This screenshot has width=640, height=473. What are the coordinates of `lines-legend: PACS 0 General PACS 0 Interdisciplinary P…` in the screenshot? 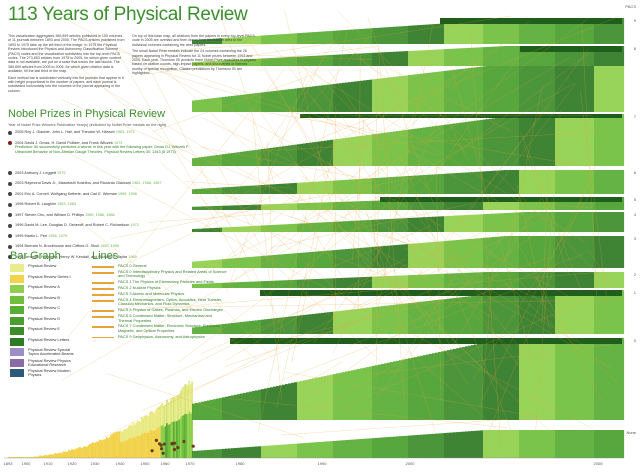 It's located at (159, 302).